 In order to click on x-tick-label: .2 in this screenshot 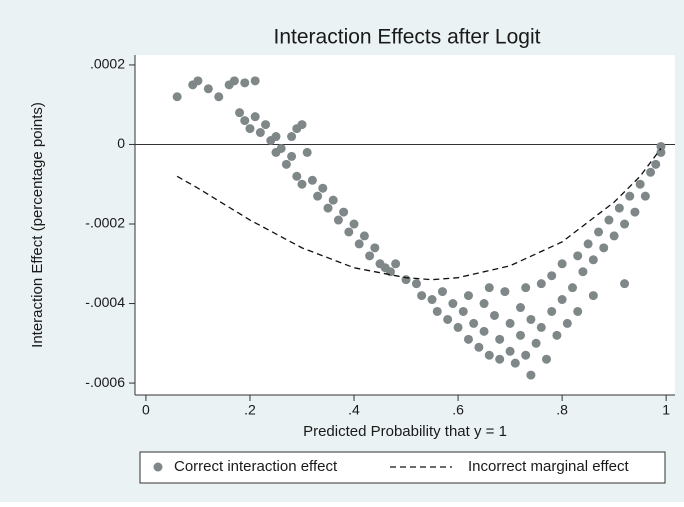, I will do `click(250, 410)`.